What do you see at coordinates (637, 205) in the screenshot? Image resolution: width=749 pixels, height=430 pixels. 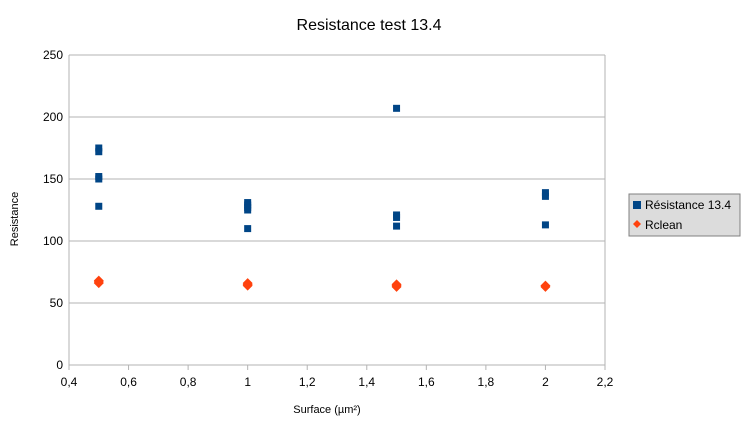 I see `legend-marker-resistance` at bounding box center [637, 205].